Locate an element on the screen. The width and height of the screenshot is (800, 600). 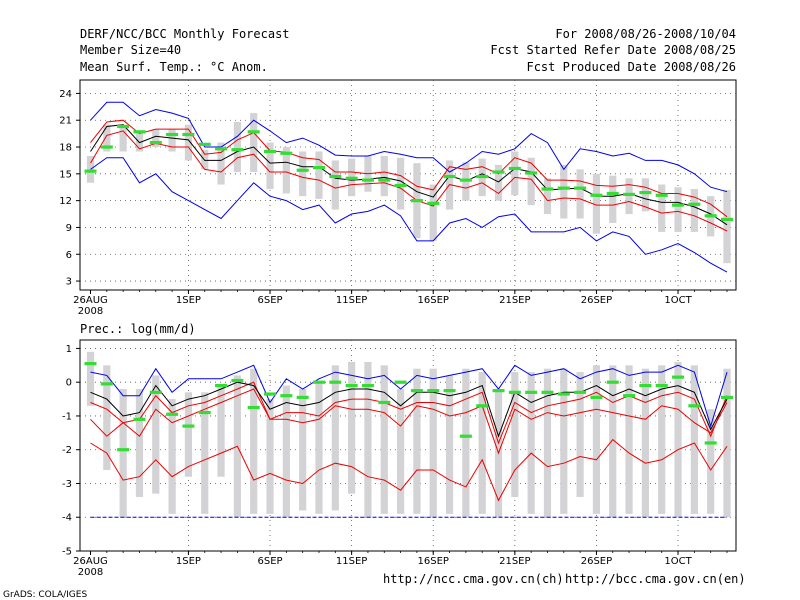
y-tick-label: -4 is located at coordinates (67, 518).